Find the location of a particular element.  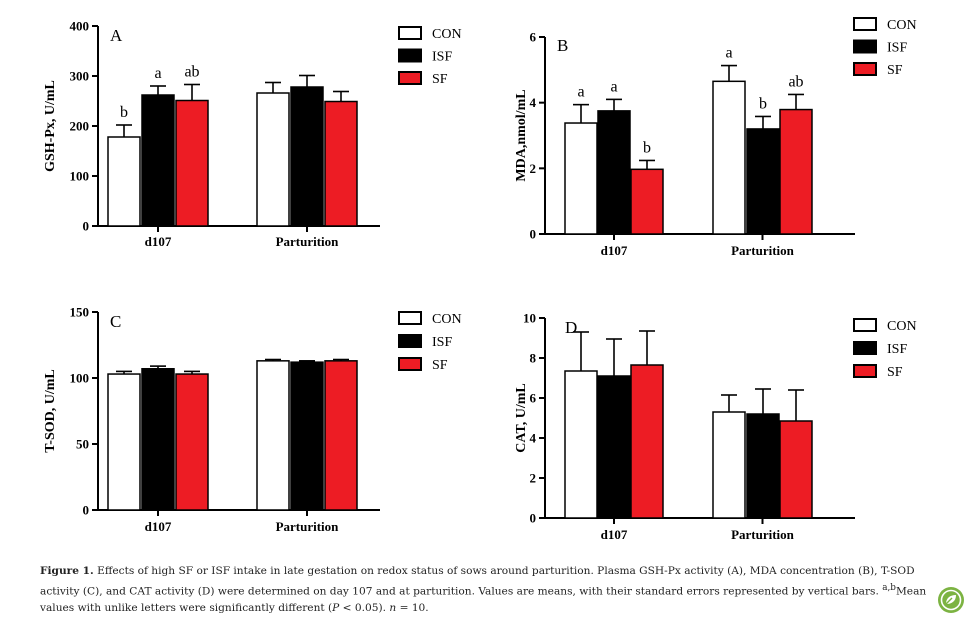

caption-text-4: = 10. is located at coordinates (412, 607).